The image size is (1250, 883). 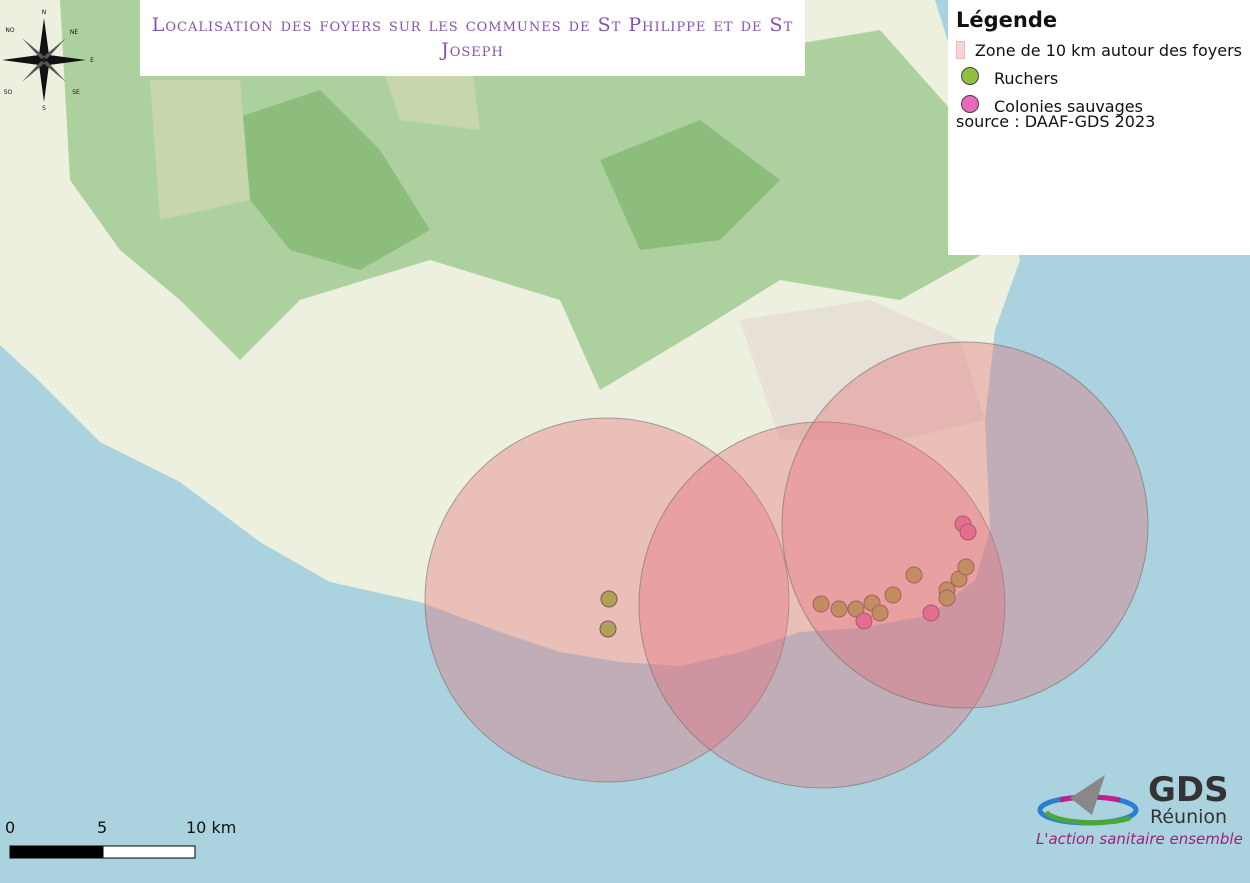 What do you see at coordinates (102, 827) in the screenshot?
I see `scale-label: 5` at bounding box center [102, 827].